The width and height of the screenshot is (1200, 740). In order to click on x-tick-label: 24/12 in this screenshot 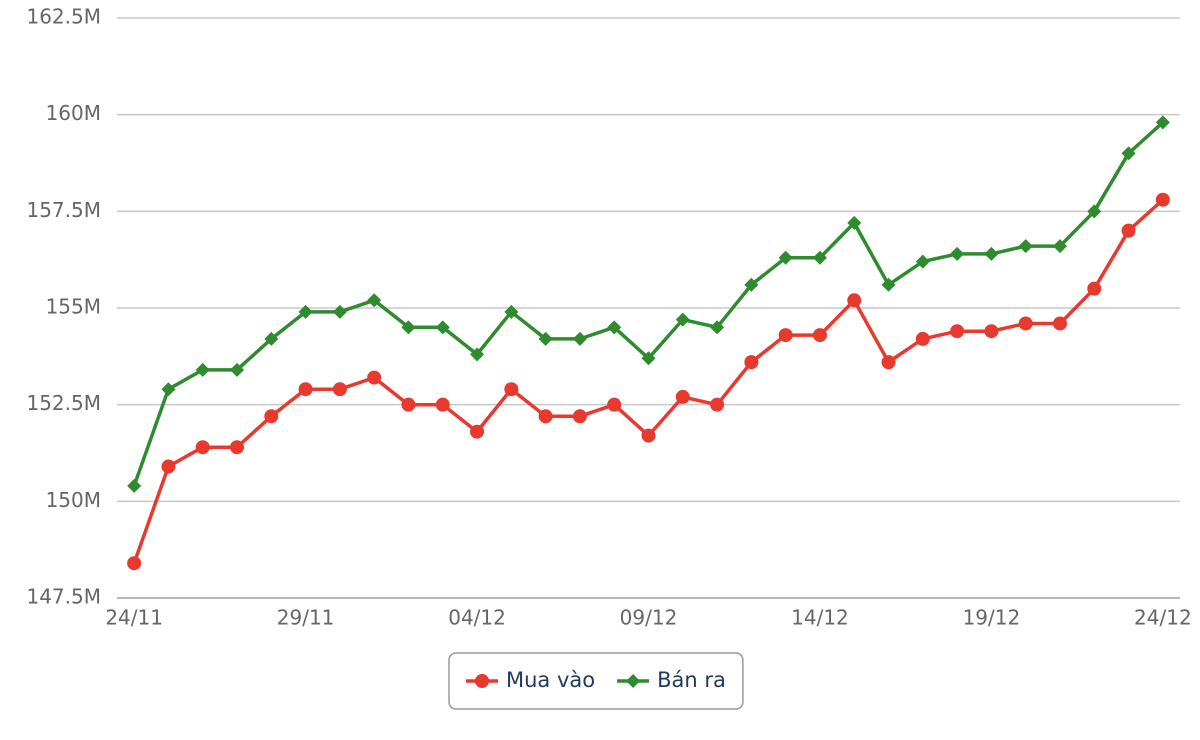, I will do `click(1163, 618)`.